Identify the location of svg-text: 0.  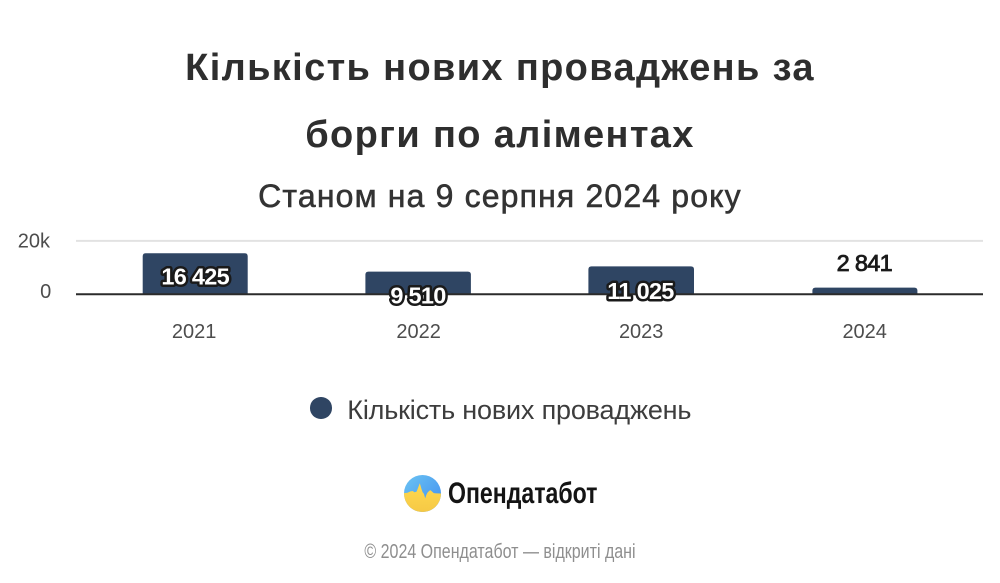
(45, 292).